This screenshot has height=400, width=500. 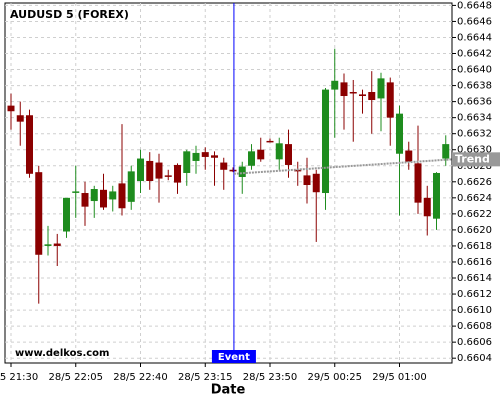 I want to click on y-tick-label: 0.6614, so click(x=474, y=278).